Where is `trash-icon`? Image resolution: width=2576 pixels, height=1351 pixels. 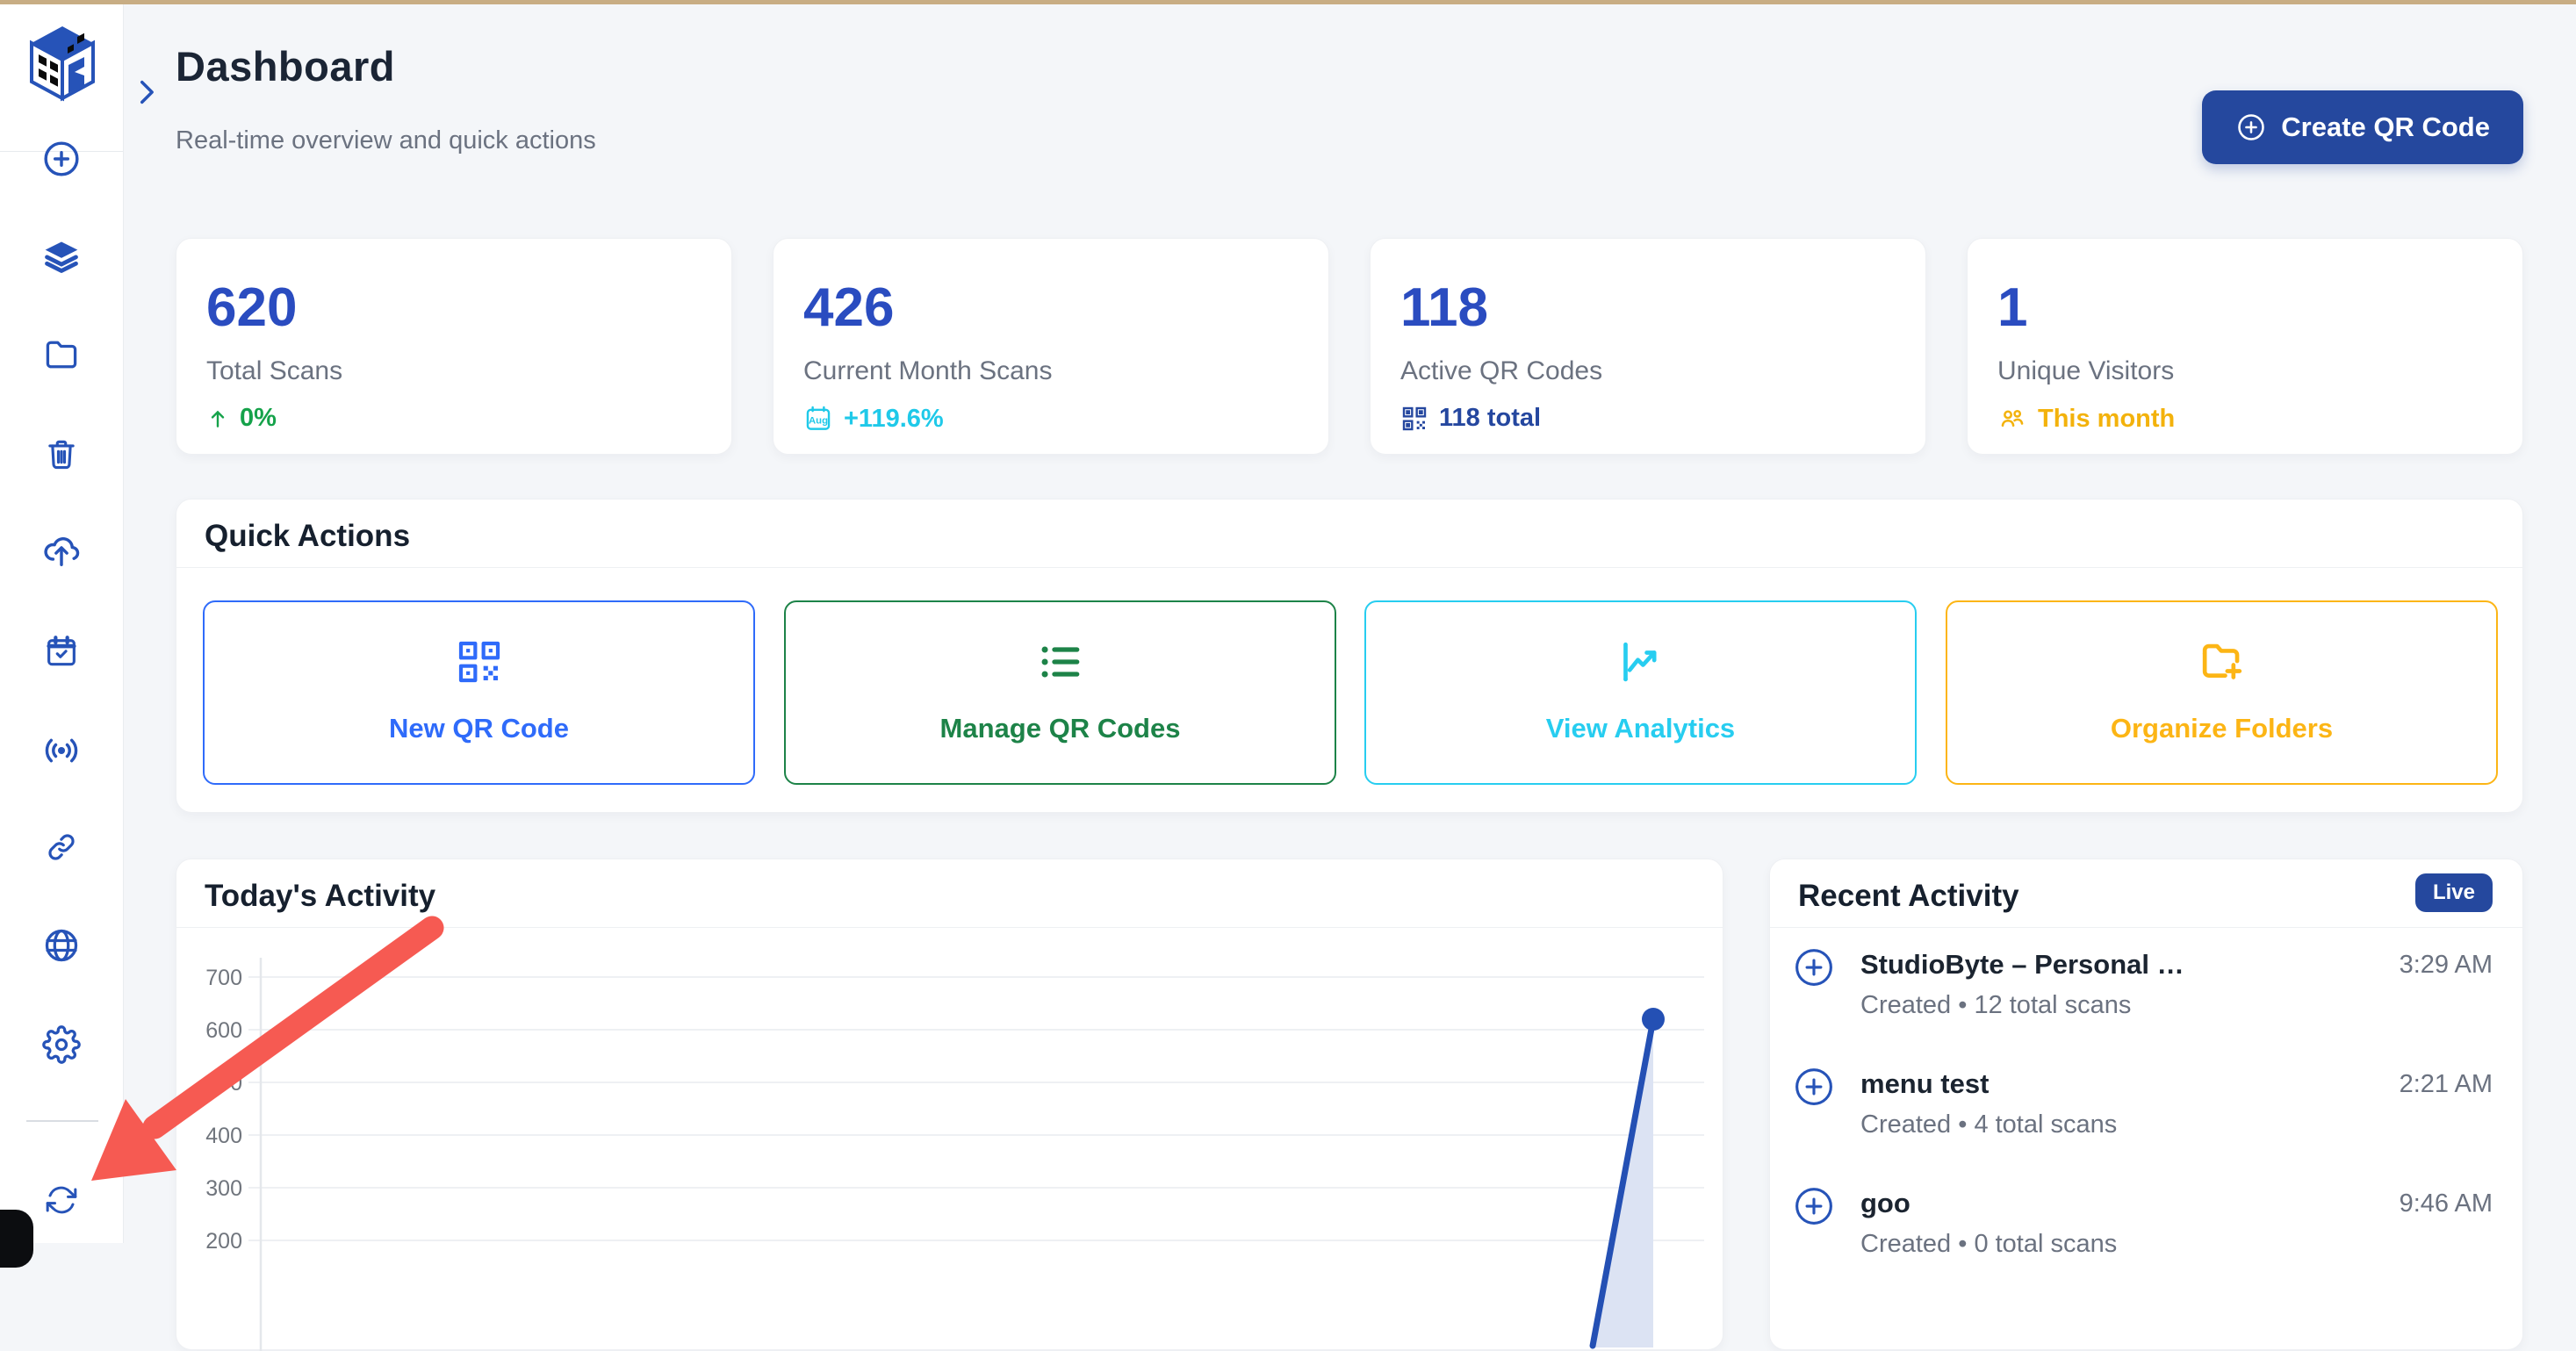 trash-icon is located at coordinates (61, 455).